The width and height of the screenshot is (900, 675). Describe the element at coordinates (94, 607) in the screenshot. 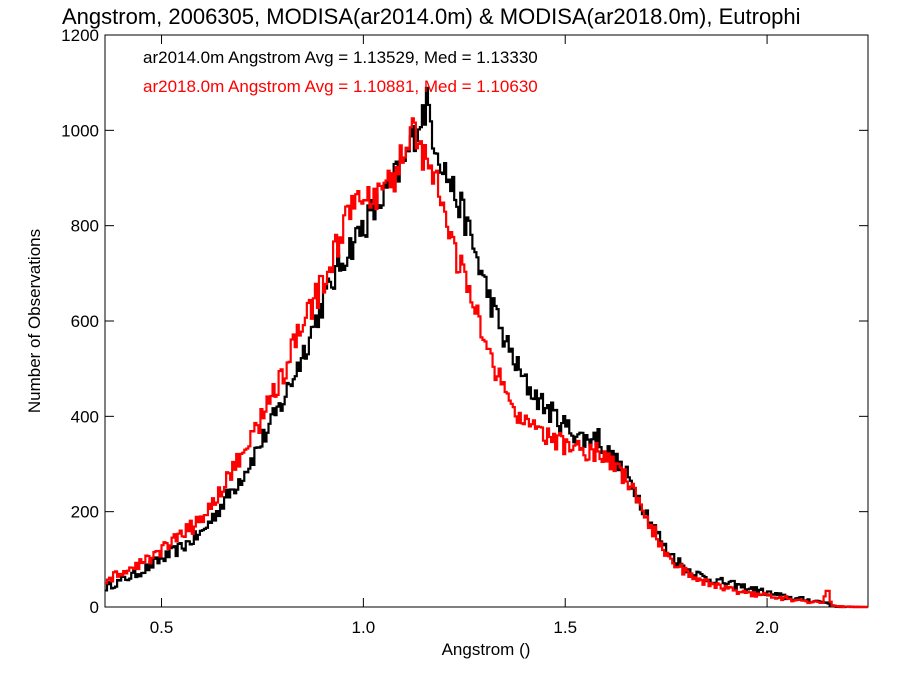

I see `y-tick-label: 0` at that location.